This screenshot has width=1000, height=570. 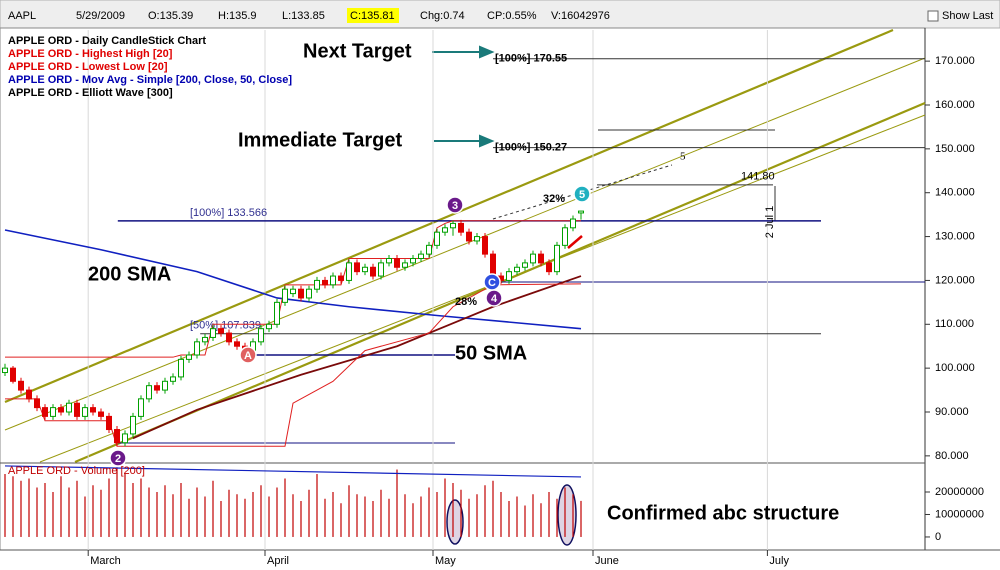 What do you see at coordinates (779, 561) in the screenshot?
I see `x-tick-label: July` at bounding box center [779, 561].